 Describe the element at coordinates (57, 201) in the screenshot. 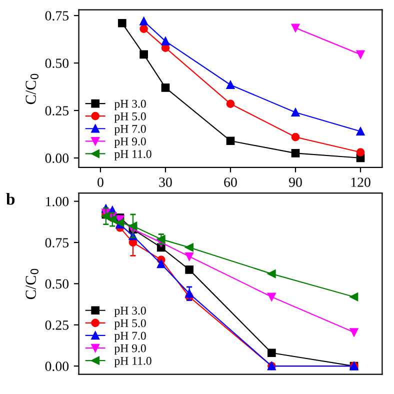

I see `y-tick-label: 1.00` at that location.